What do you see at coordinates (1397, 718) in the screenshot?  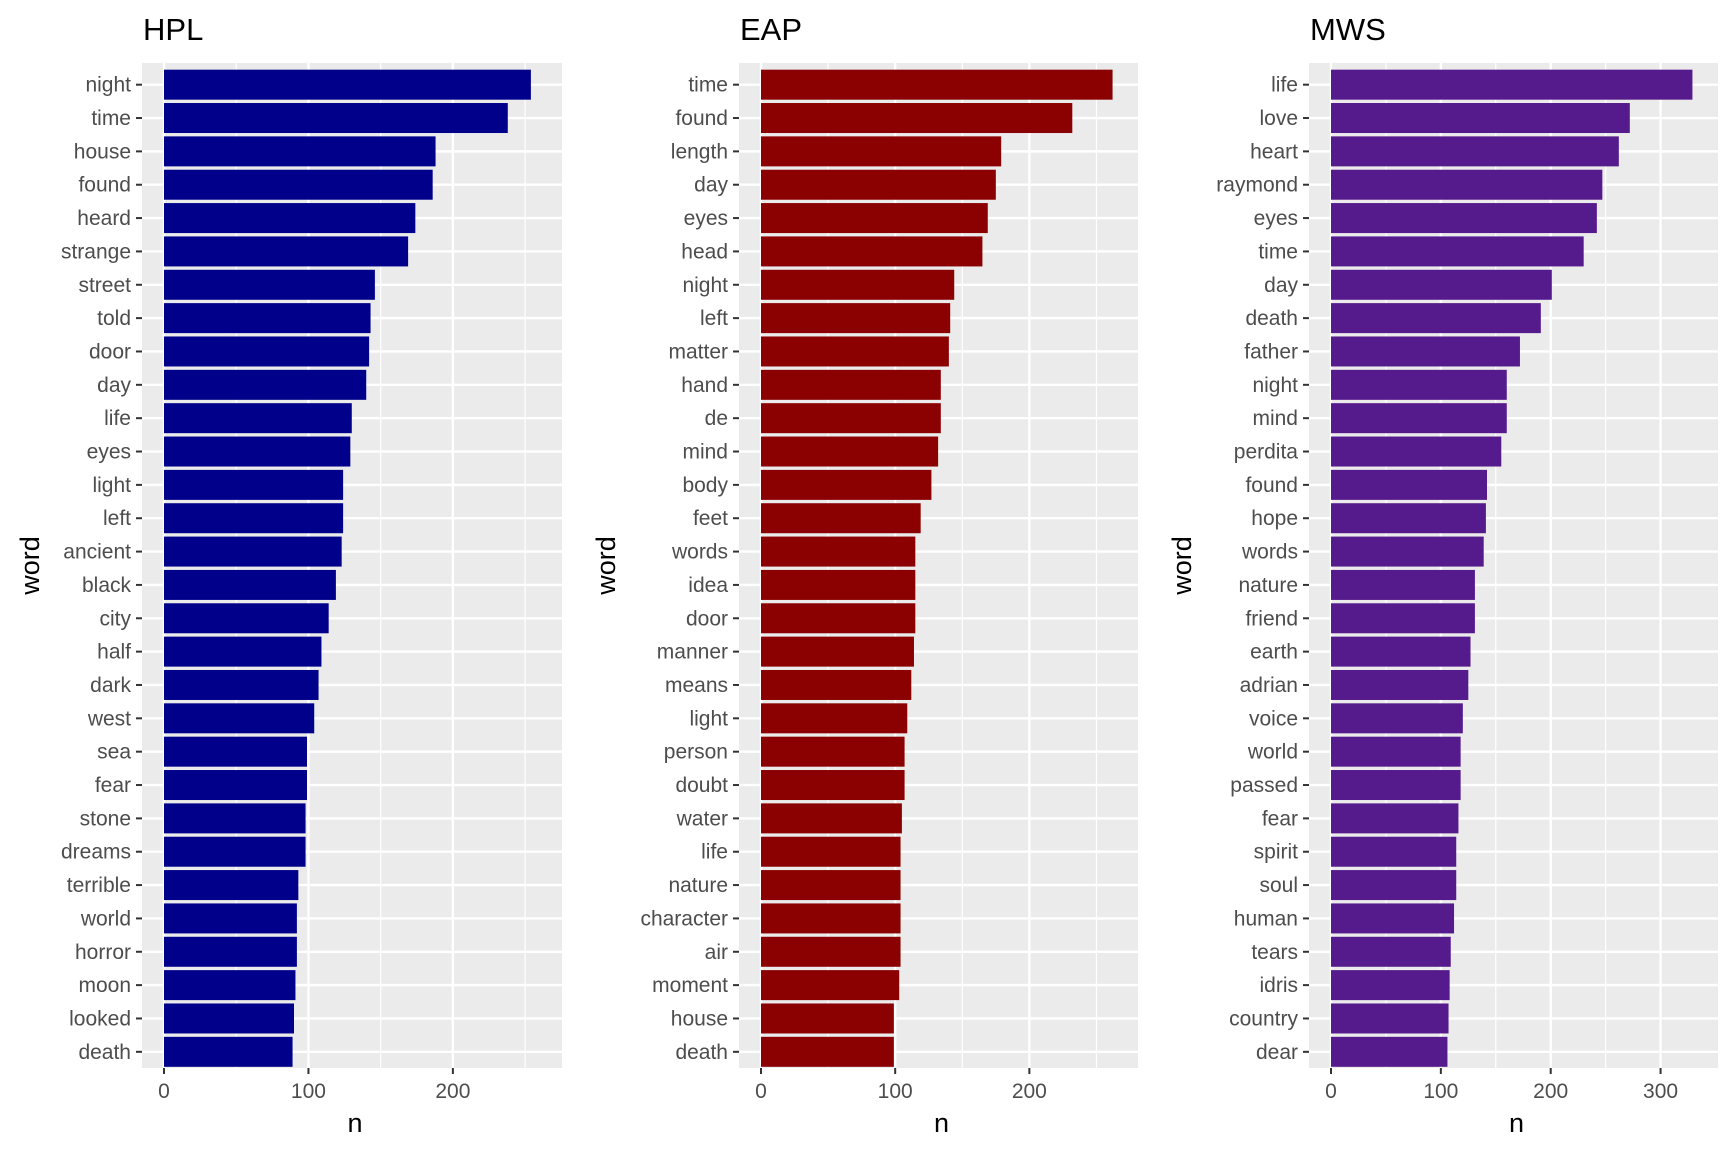 I see `bar-voice` at bounding box center [1397, 718].